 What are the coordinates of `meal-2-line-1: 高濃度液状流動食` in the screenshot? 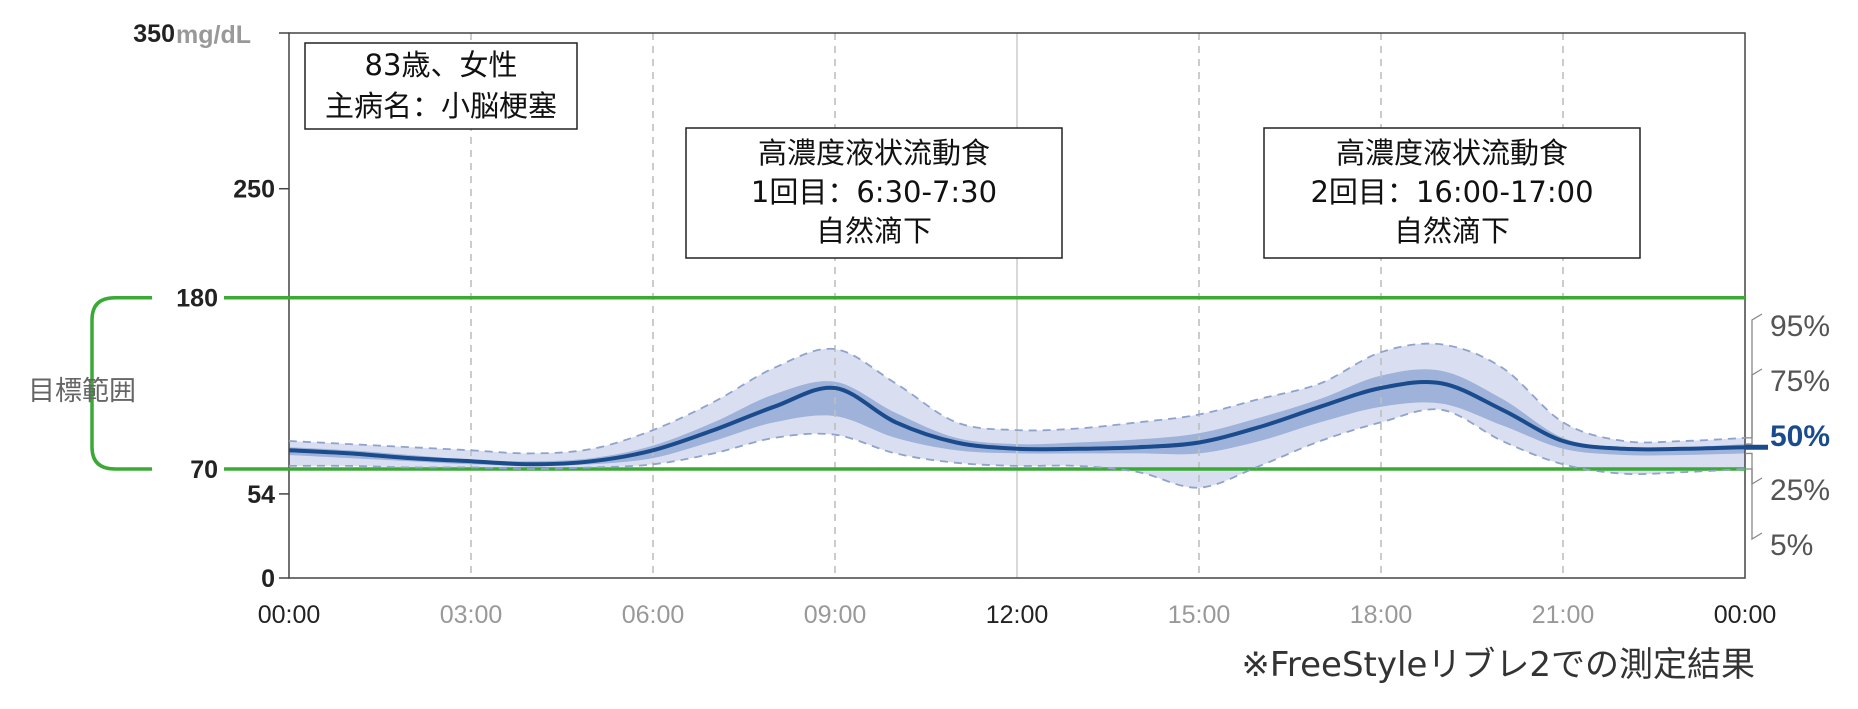 It's located at (1452, 153).